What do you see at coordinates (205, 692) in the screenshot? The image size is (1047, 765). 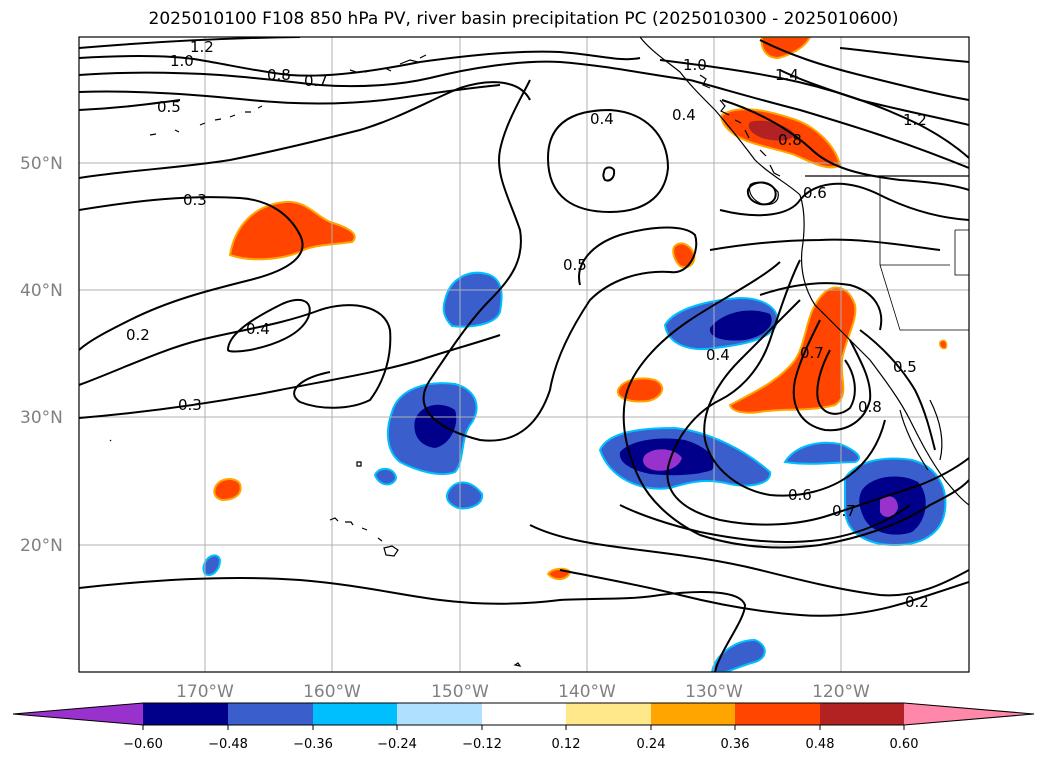 I see `lon-tick-label: 170°W` at bounding box center [205, 692].